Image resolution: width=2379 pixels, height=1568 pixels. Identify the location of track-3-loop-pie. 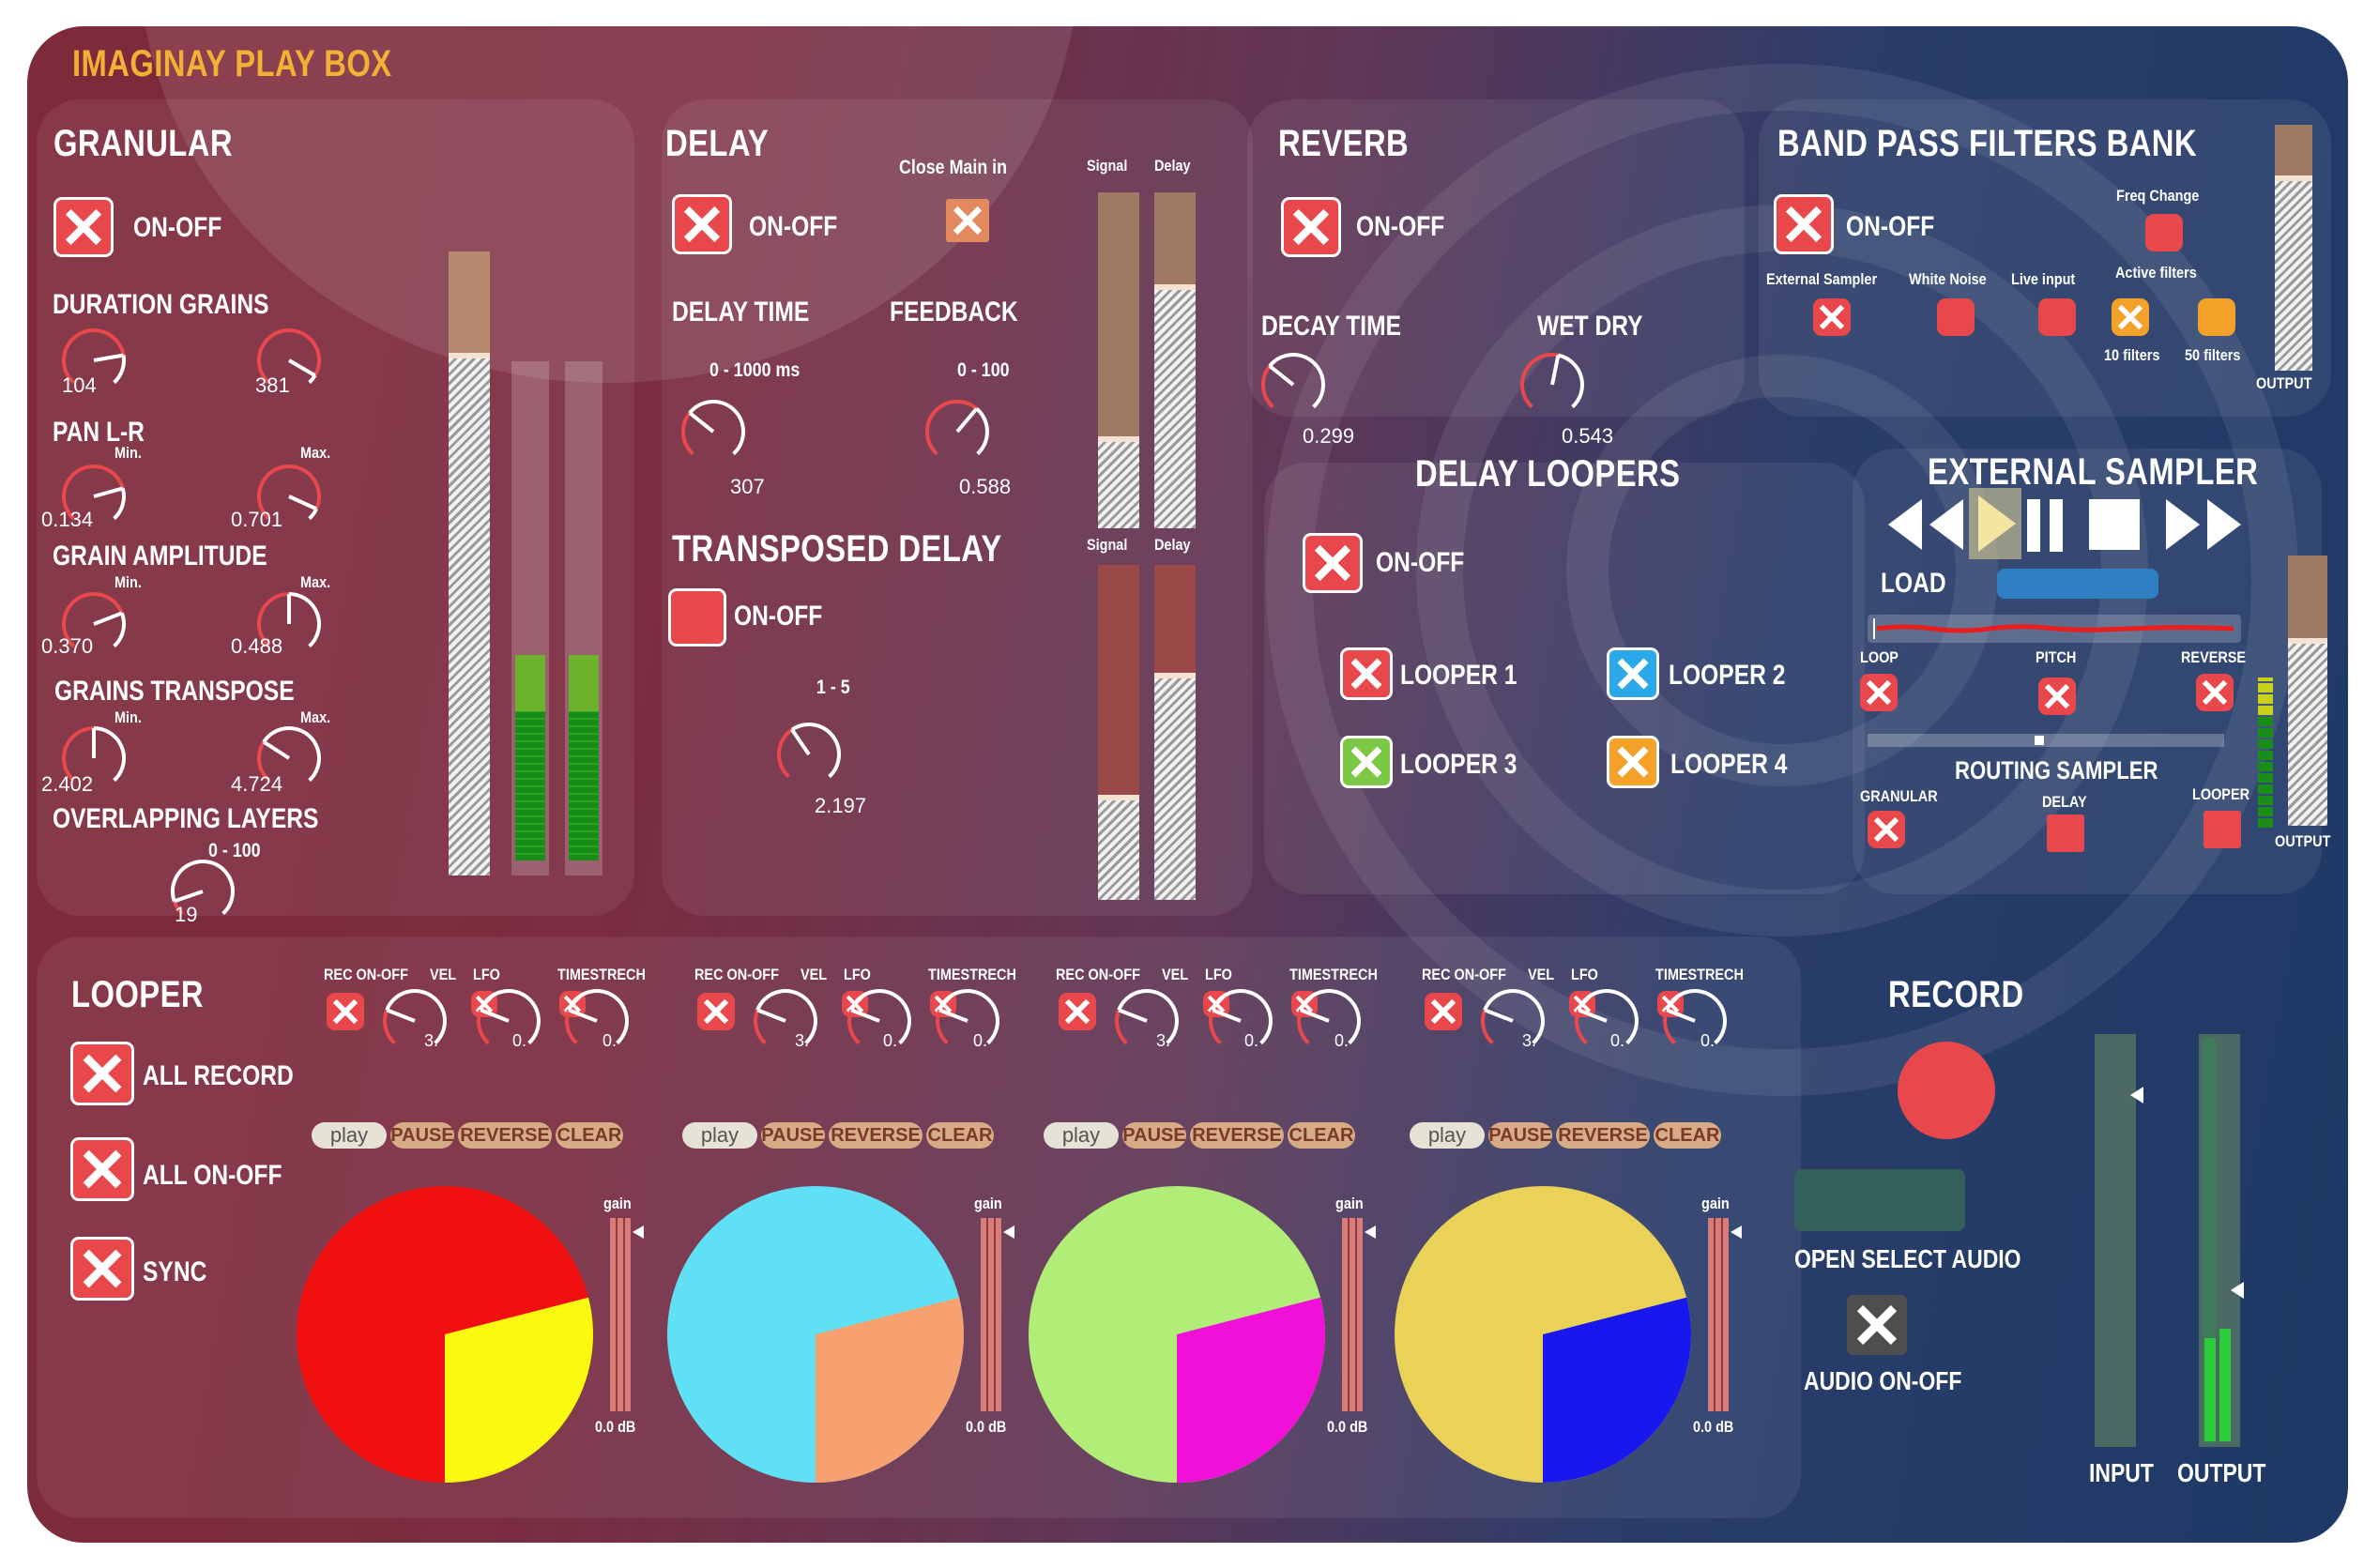
(1177, 1334).